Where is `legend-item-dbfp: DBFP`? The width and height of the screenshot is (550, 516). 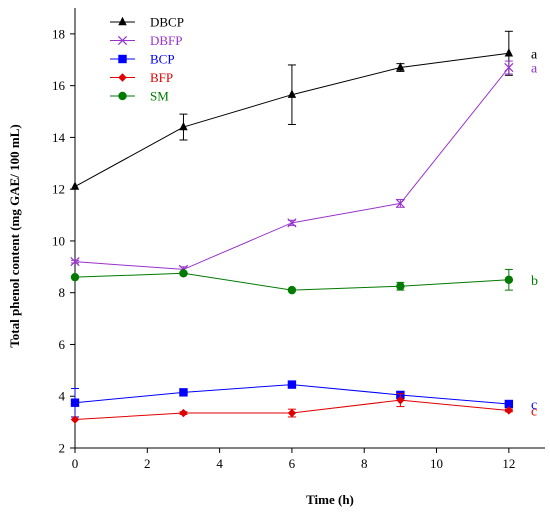 legend-item-dbfp: DBFP is located at coordinates (146, 40).